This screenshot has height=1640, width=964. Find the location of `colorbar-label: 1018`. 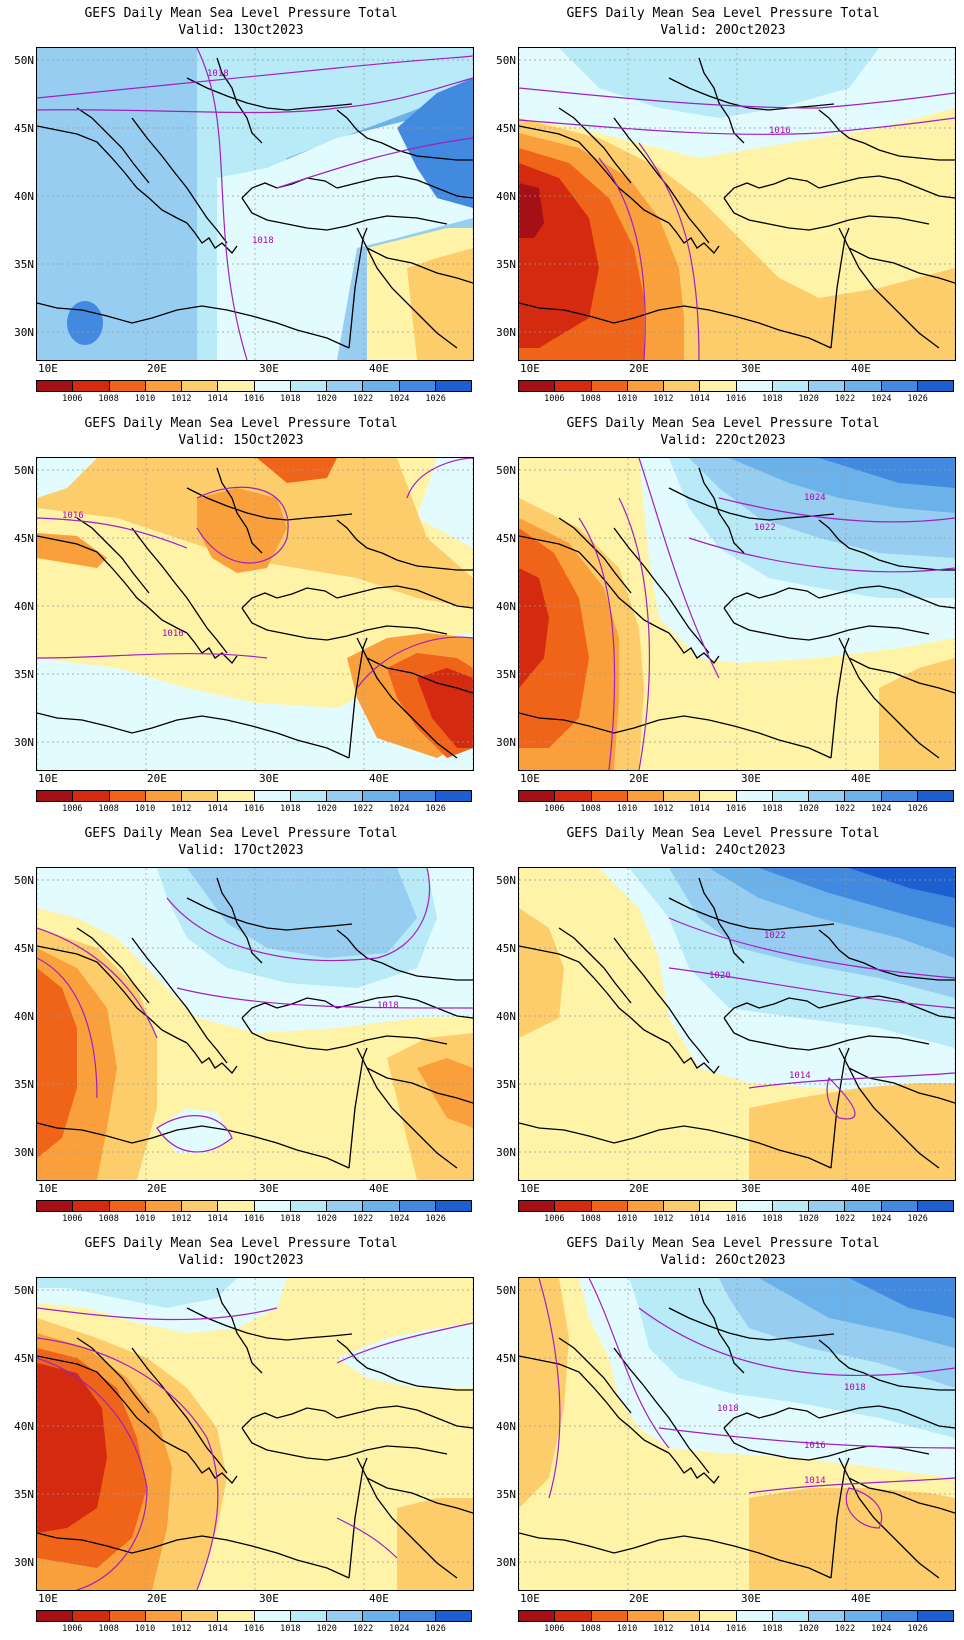

colorbar-label: 1018 is located at coordinates (290, 1629).